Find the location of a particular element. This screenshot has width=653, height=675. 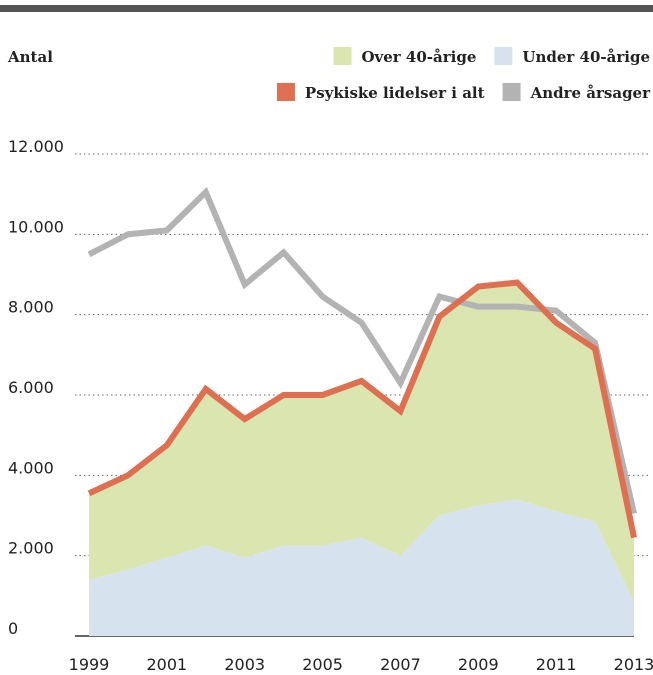

y-tick-label: 10.000 is located at coordinates (36, 226).